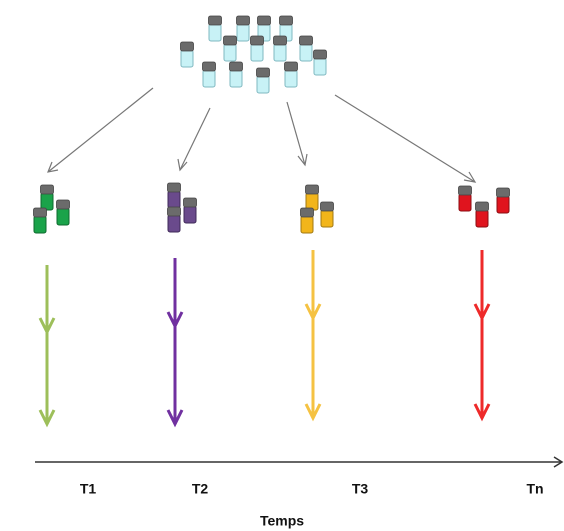  What do you see at coordinates (88, 489) in the screenshot?
I see `tick-label: T1` at bounding box center [88, 489].